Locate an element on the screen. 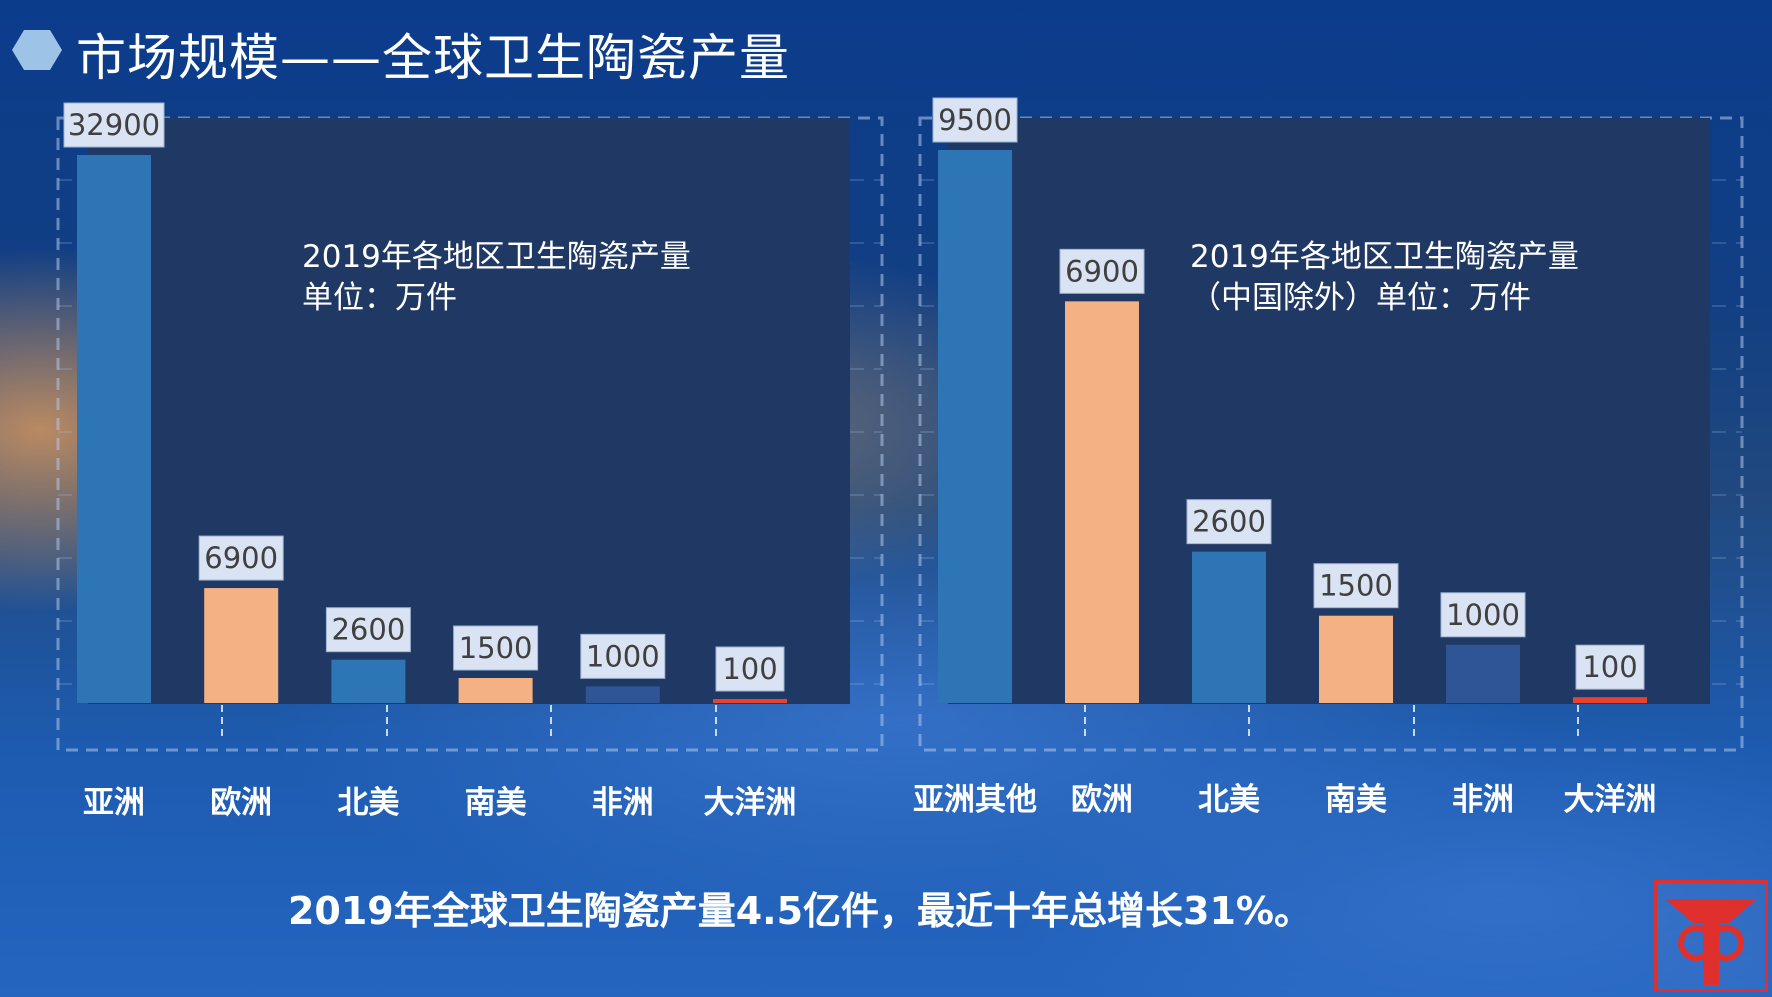  chart-2-category-label-5: 非洲 is located at coordinates (1483, 800).